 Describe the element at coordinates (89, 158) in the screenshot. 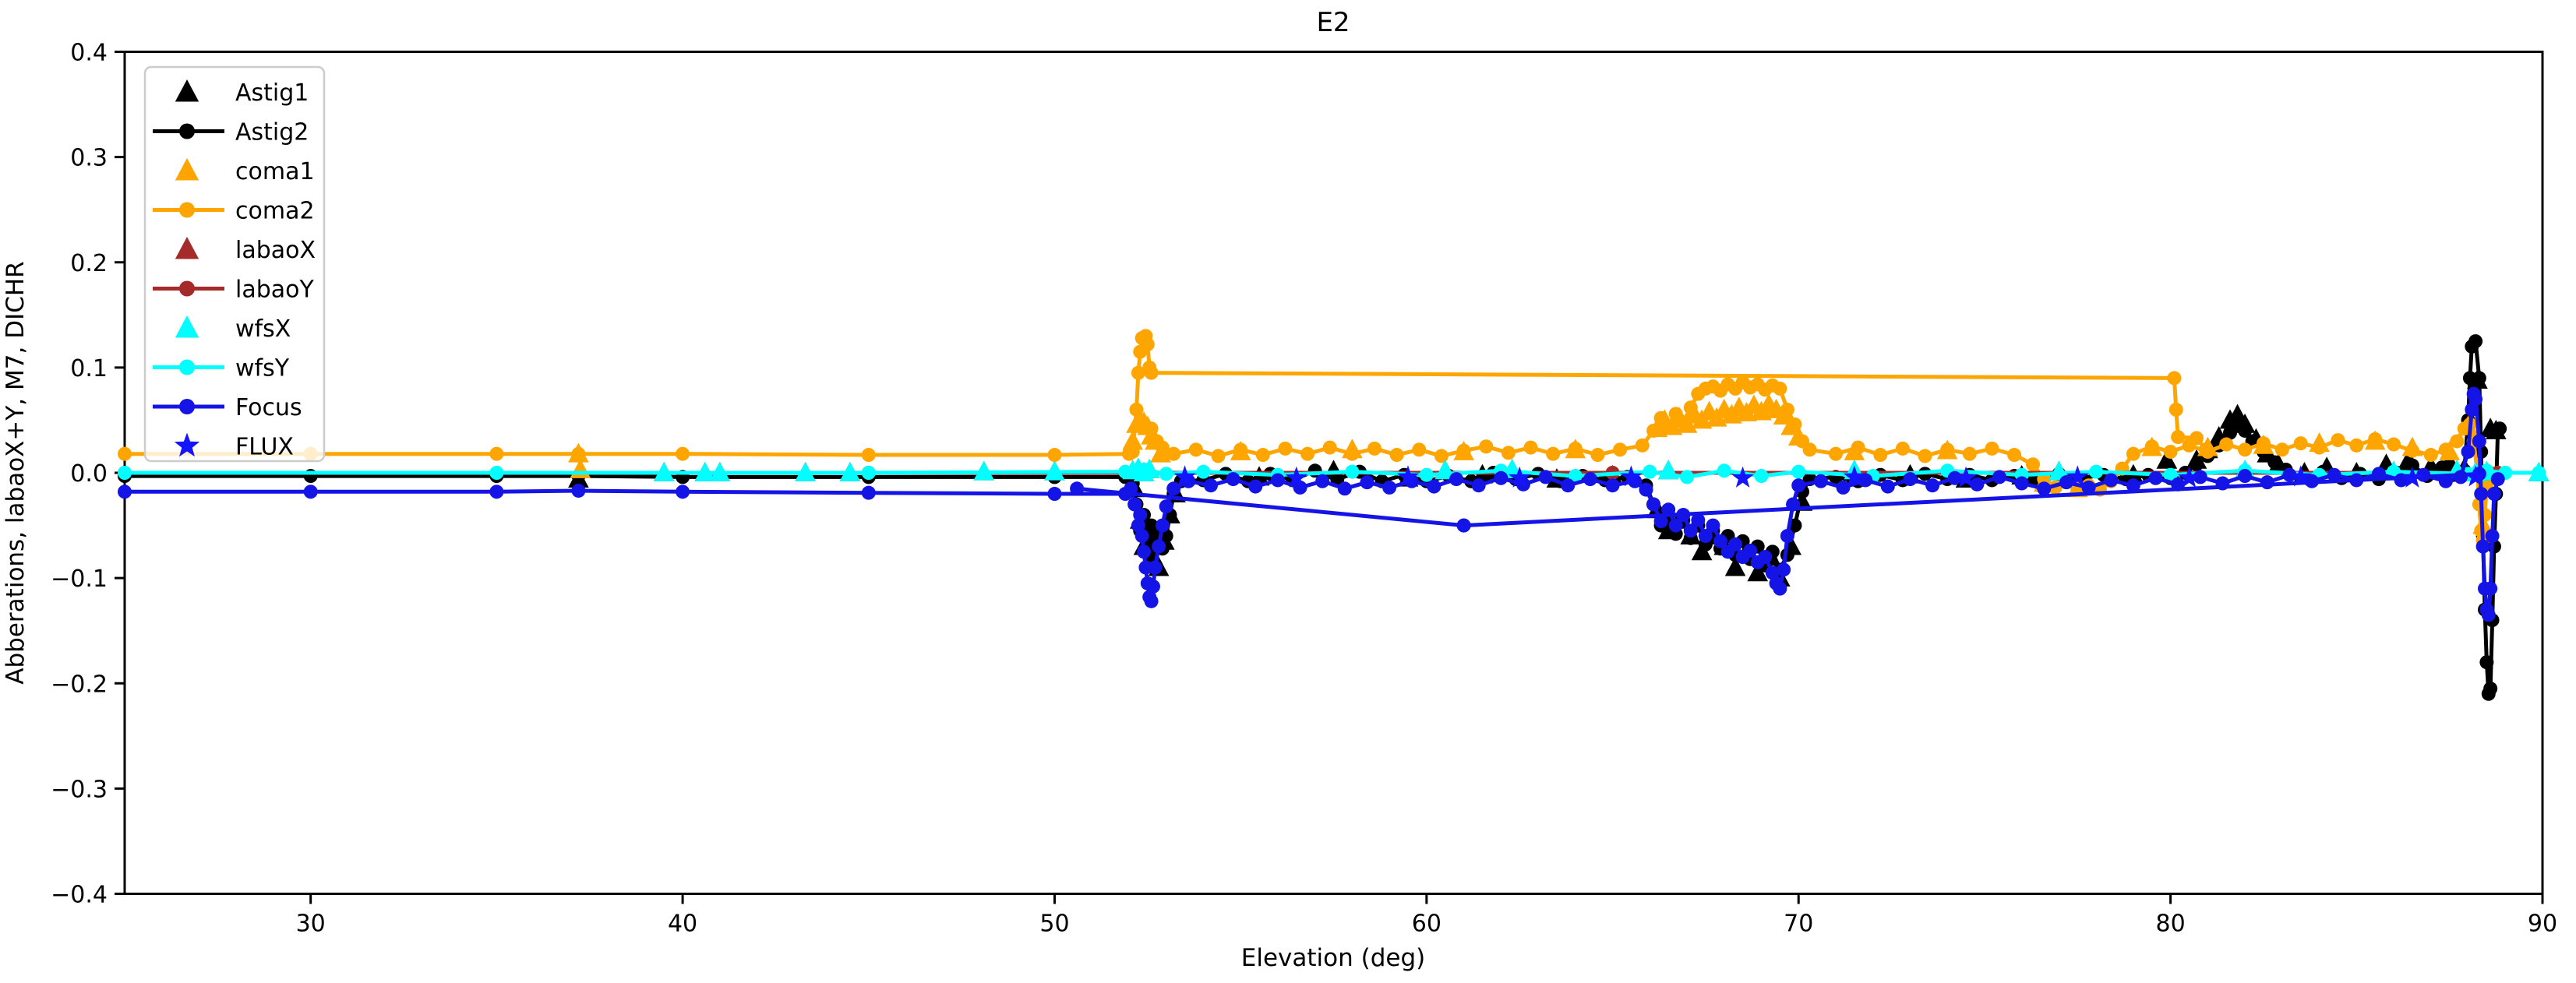

I see `y-tick-label: 0.3` at that location.